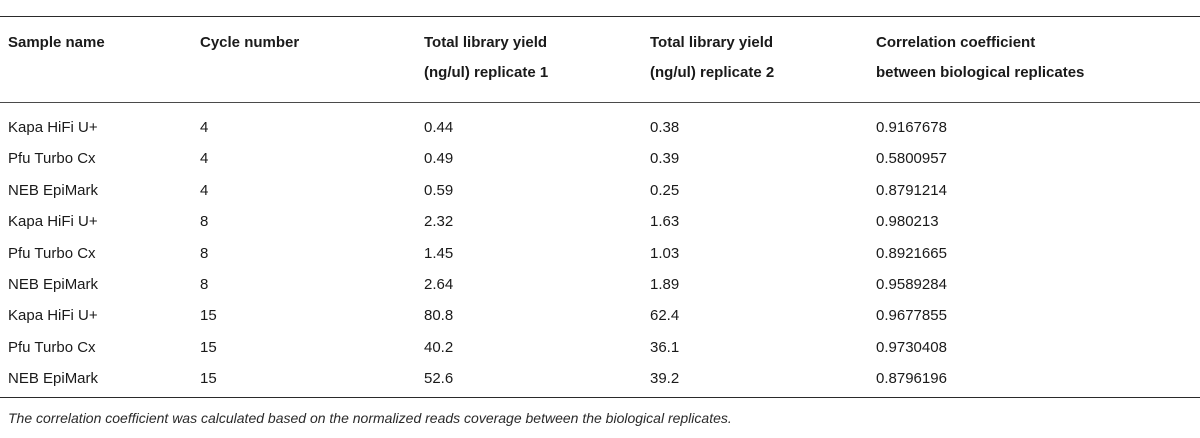  What do you see at coordinates (600, 127) in the screenshot?
I see `table-row: Kapa HiFi U+ 4 0.44 0.38 0.9167678` at bounding box center [600, 127].